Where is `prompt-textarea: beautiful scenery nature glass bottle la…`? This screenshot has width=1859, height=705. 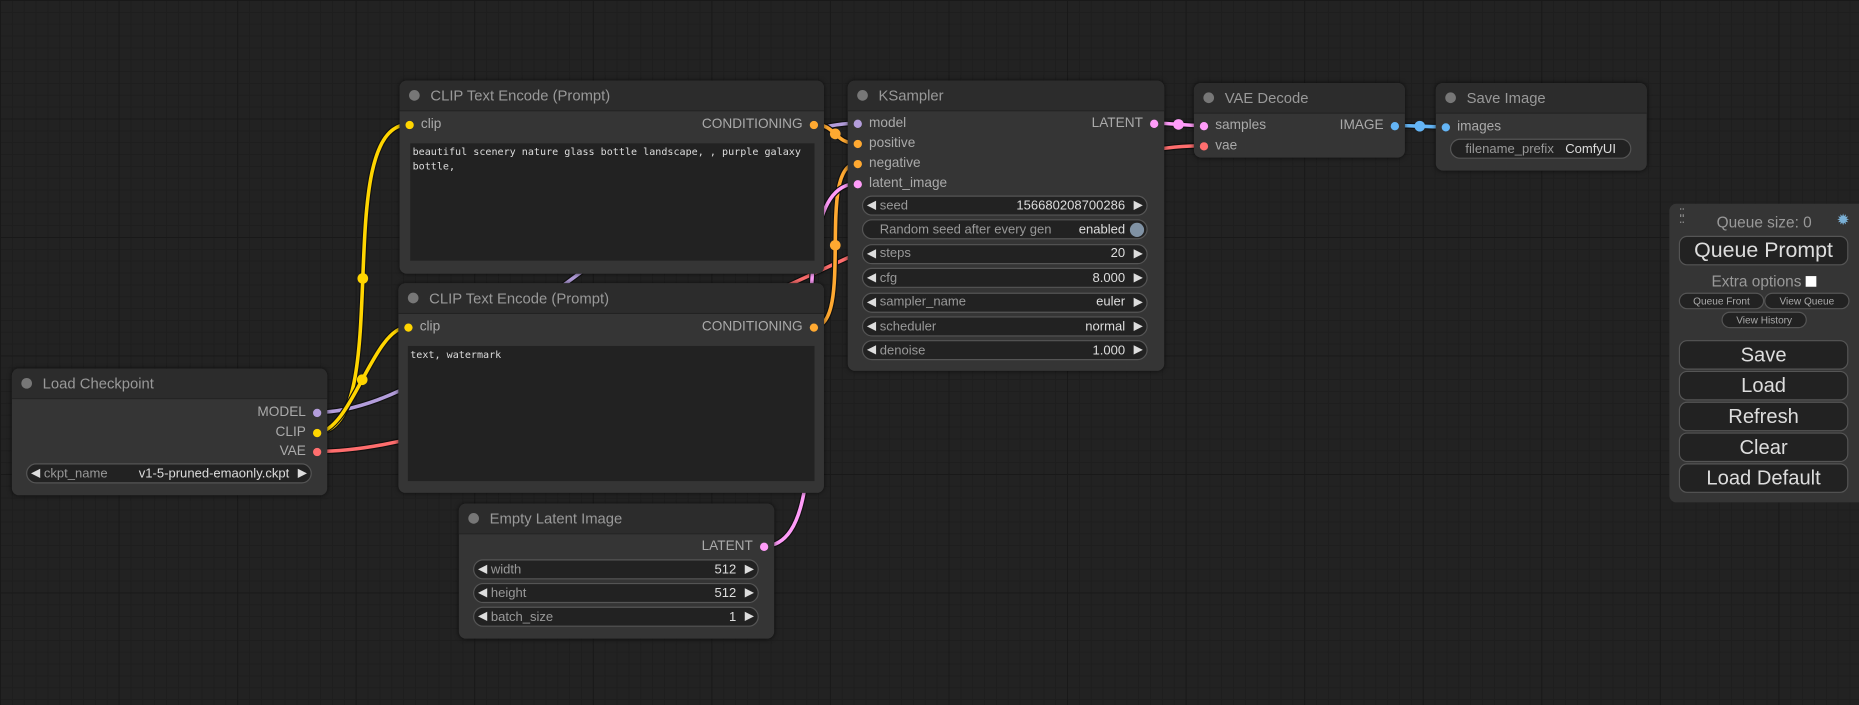 prompt-textarea: beautiful scenery nature glass bottle la… is located at coordinates (612, 202).